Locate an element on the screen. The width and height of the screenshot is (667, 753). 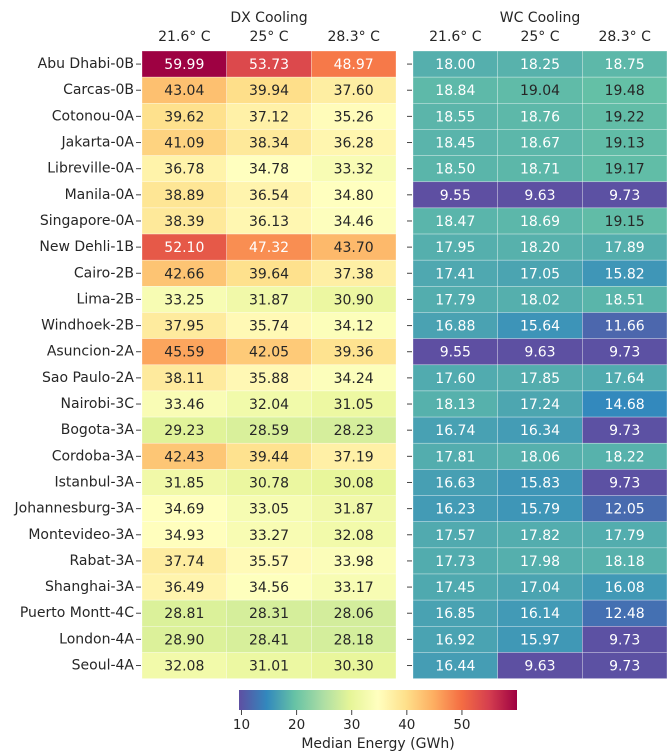
cell-label: 36.49 is located at coordinates (184, 588).